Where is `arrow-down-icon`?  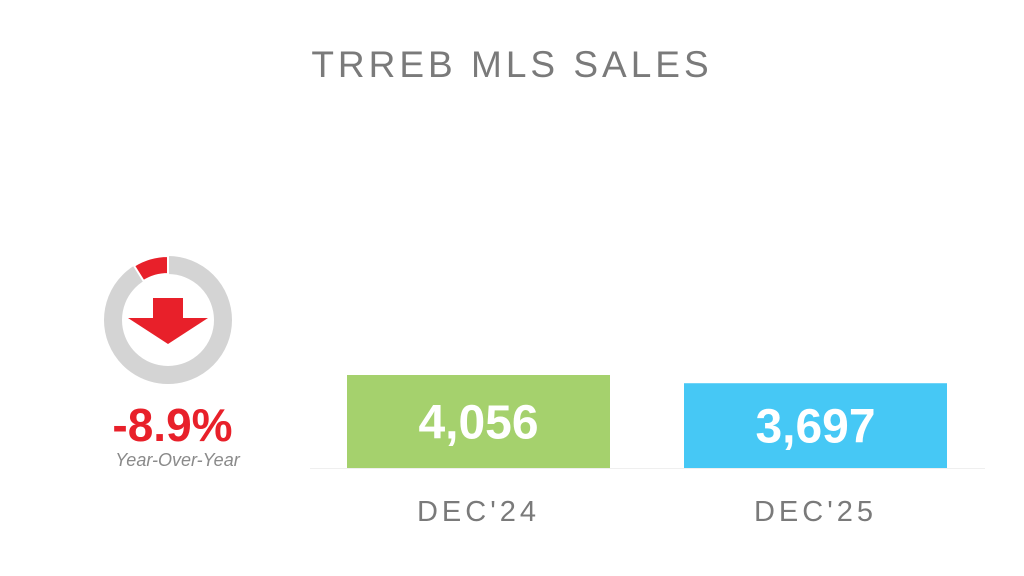 arrow-down-icon is located at coordinates (168, 321).